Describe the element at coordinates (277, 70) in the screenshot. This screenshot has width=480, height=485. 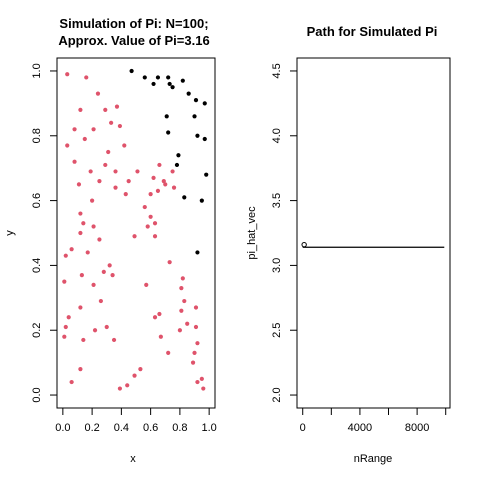
I see `line-y-tick-label: 4.5` at that location.